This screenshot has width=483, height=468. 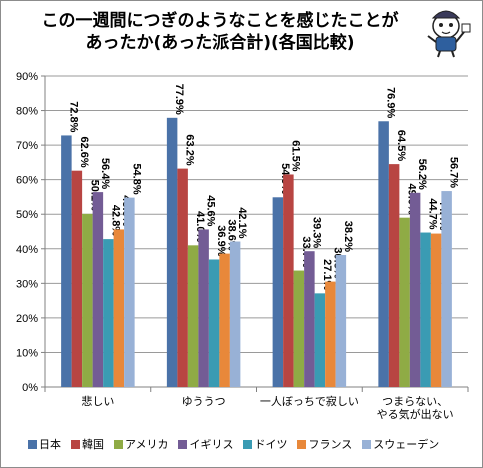 What do you see at coordinates (316, 232) in the screenshot?
I see `data-label: 39.3%` at bounding box center [316, 232].